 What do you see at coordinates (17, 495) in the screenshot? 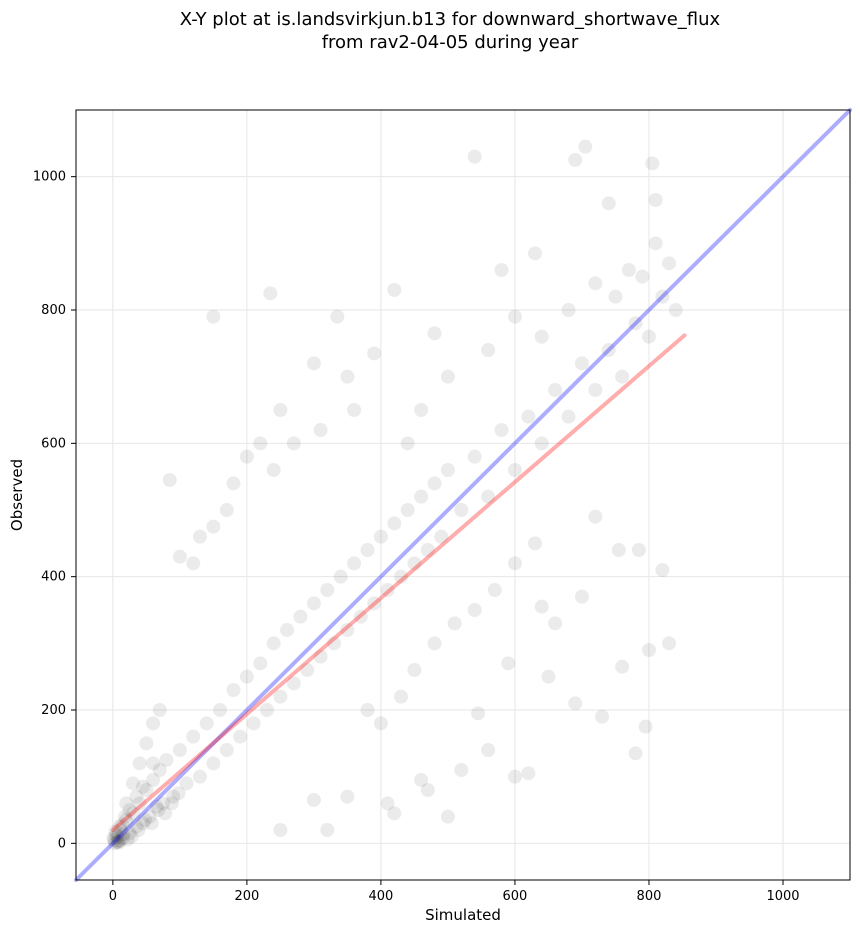
I see `y-axis-label: Observed` at bounding box center [17, 495].